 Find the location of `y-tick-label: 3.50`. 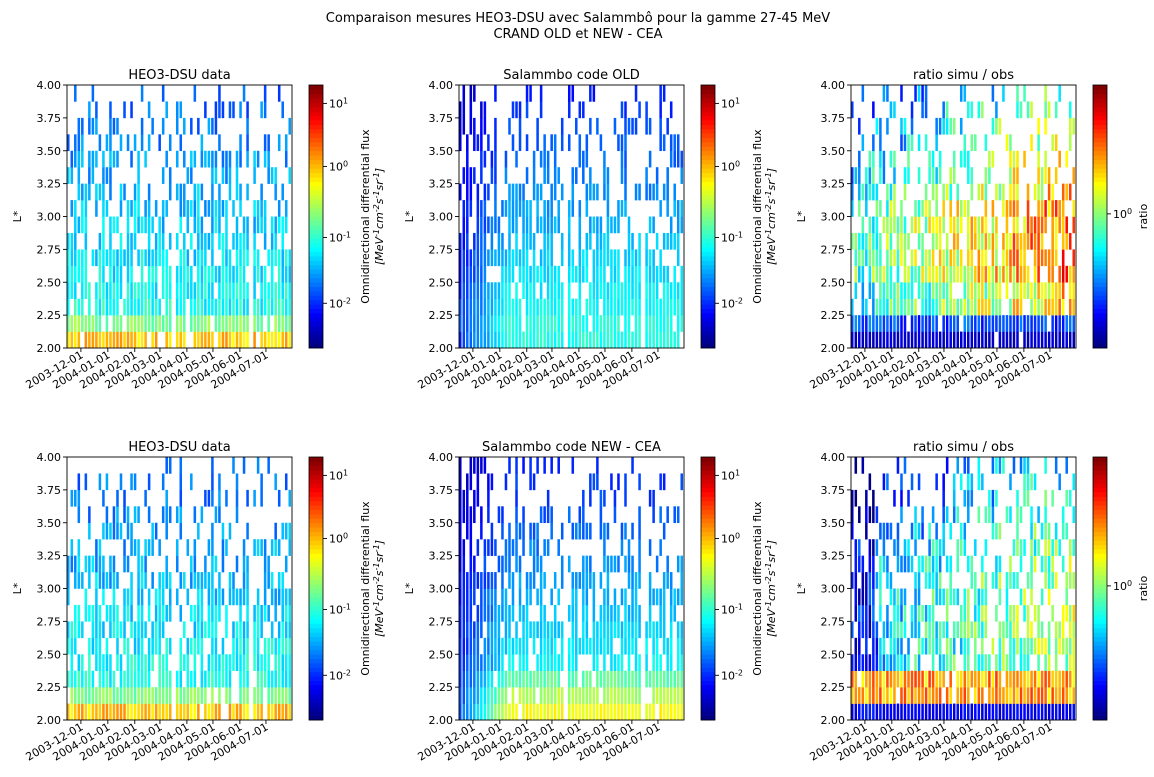

y-tick-label: 3.50 is located at coordinates (441, 523).